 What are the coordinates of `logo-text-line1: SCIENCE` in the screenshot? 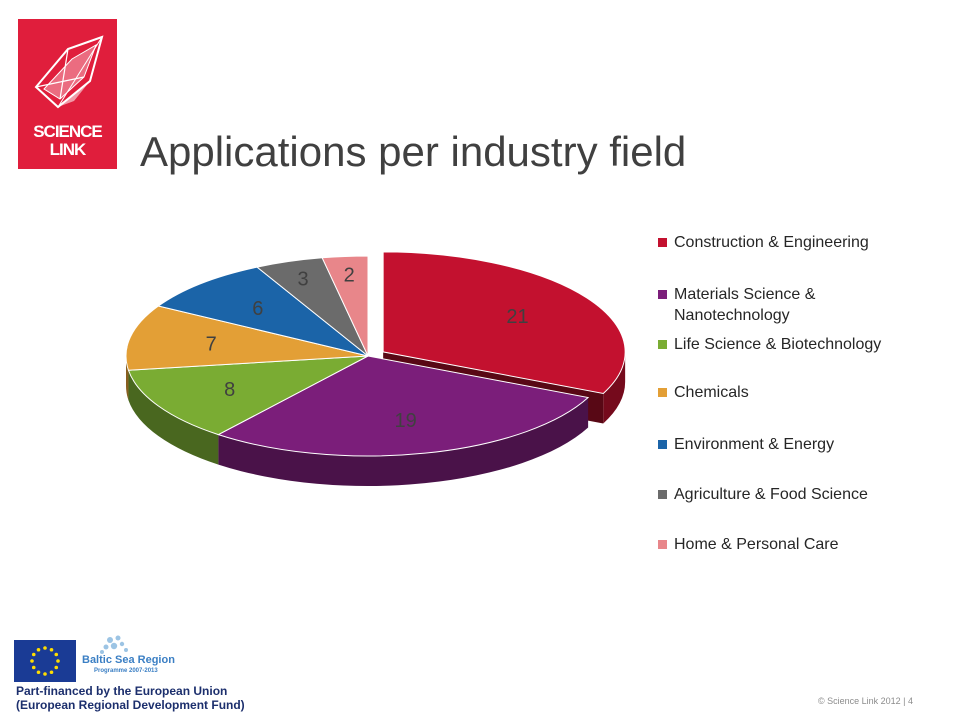 It's located at (68, 131).